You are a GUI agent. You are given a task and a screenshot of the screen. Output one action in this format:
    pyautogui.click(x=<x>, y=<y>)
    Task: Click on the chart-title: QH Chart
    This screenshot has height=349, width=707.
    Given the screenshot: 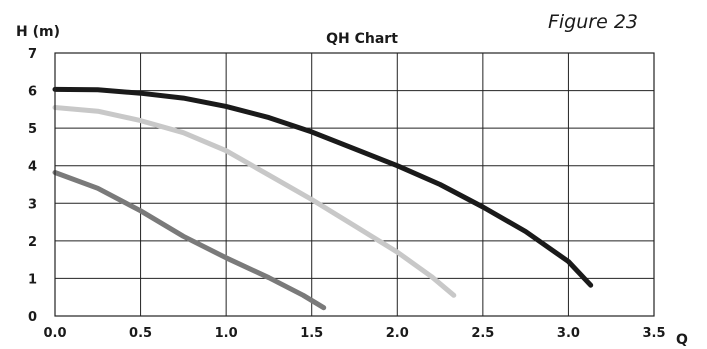 What is the action you would take?
    pyautogui.click(x=362, y=39)
    